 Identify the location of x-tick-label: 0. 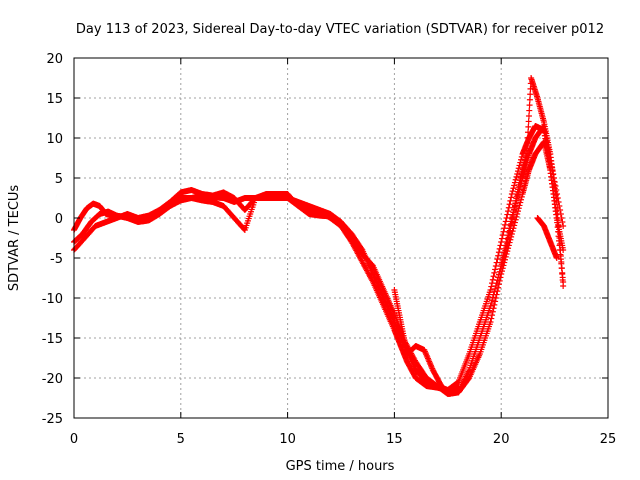
(74, 439).